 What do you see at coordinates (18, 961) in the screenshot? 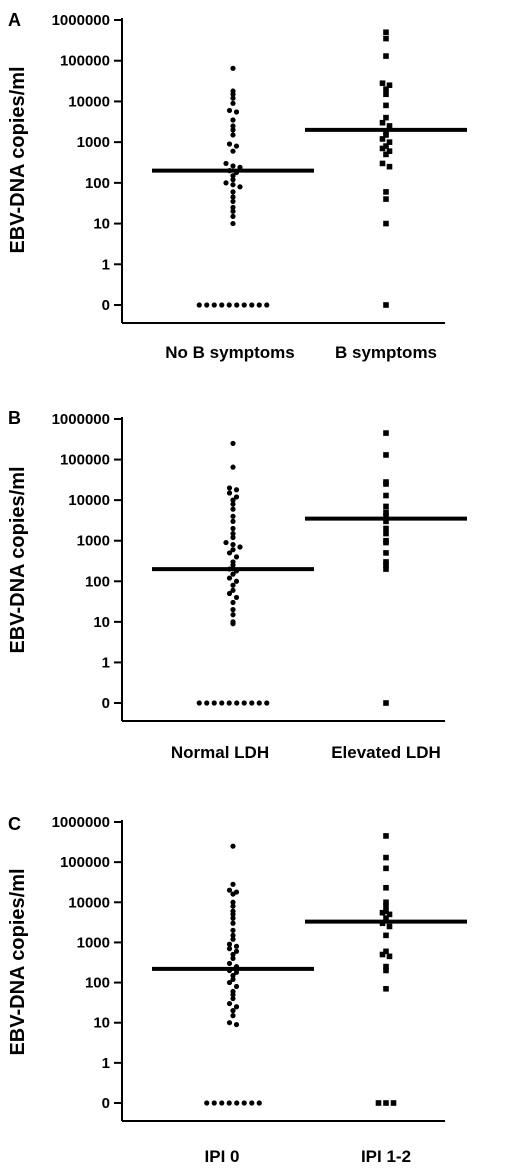
I see `y-axis-label: EBV-DNA copies/ml` at bounding box center [18, 961].